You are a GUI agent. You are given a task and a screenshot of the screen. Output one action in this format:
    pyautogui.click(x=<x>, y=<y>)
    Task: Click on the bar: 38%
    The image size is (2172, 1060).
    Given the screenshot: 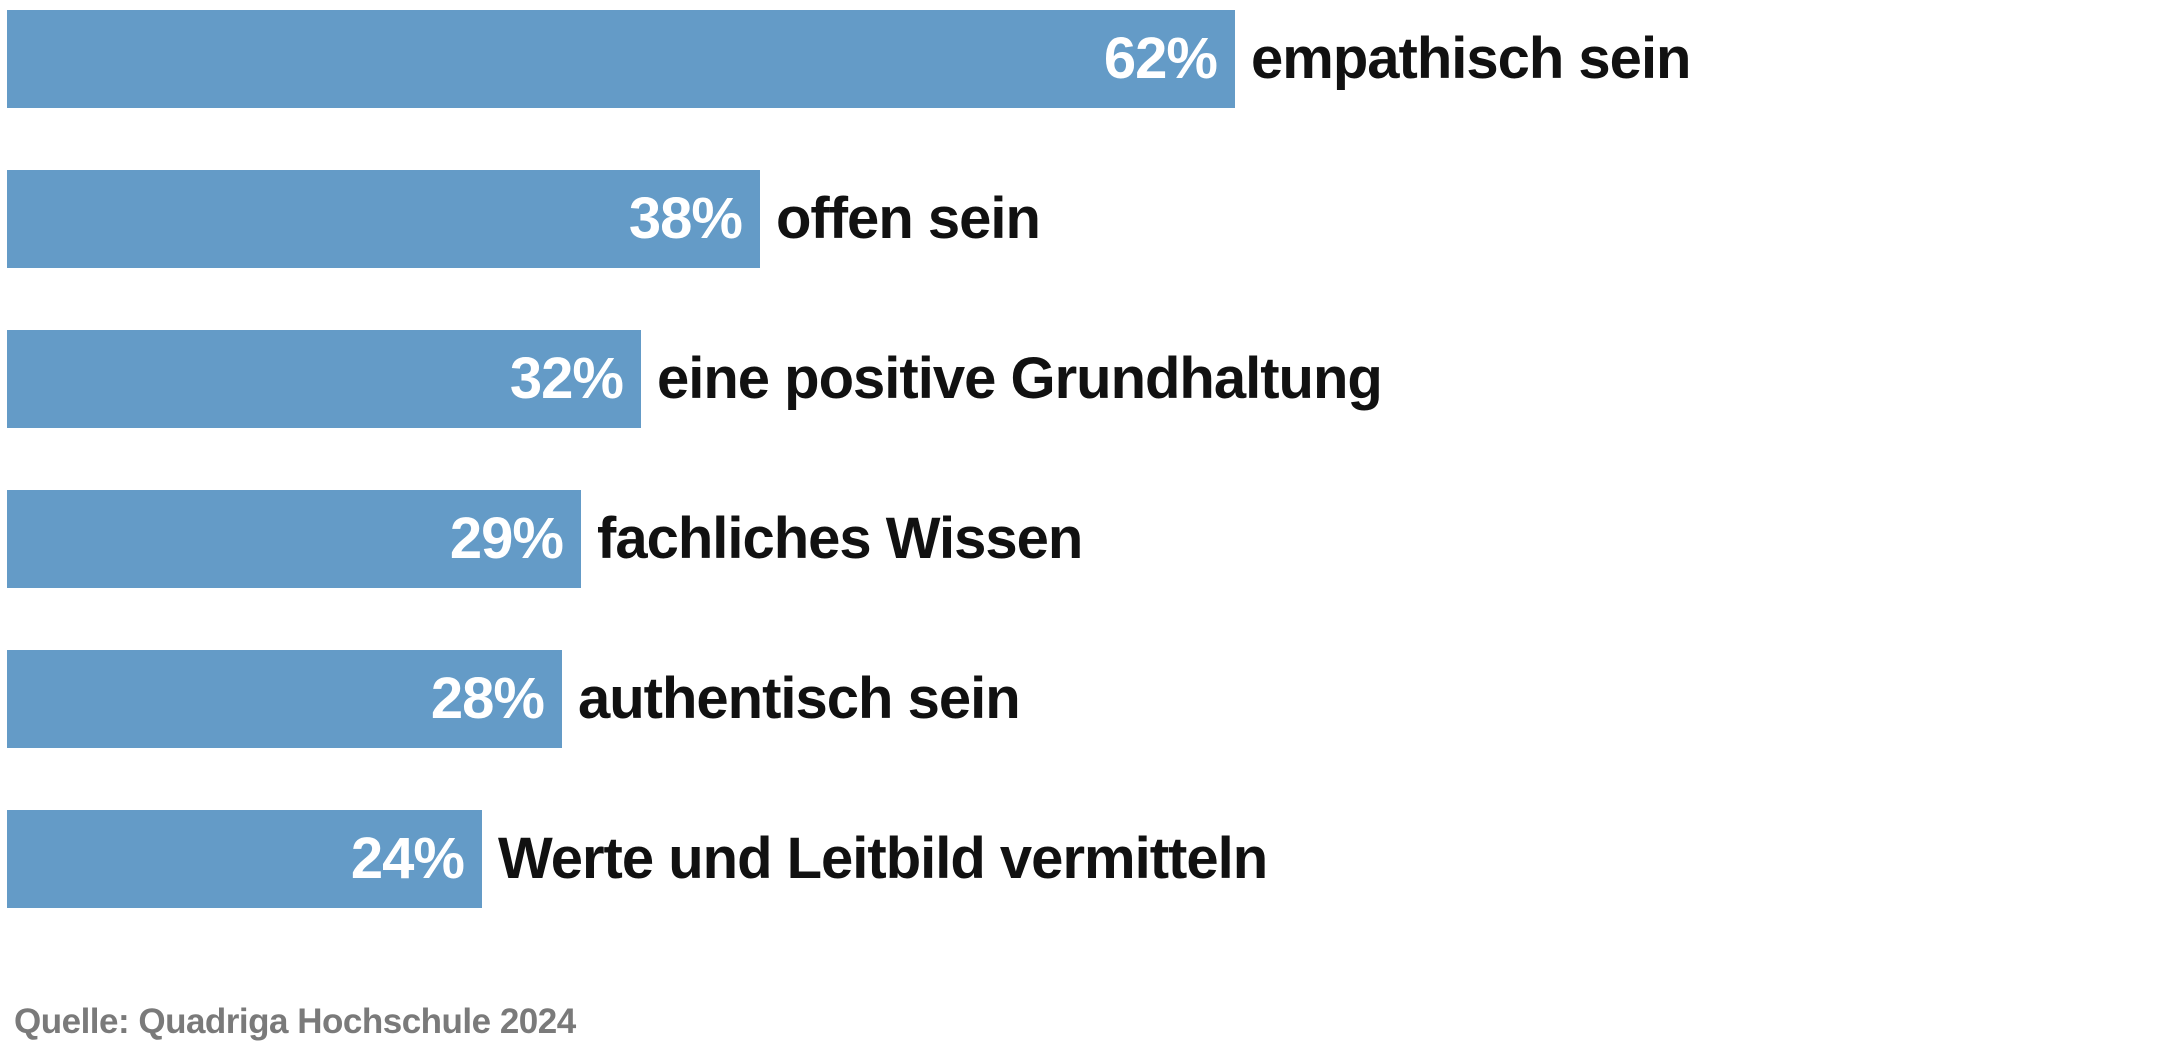 What is the action you would take?
    pyautogui.click(x=383, y=219)
    